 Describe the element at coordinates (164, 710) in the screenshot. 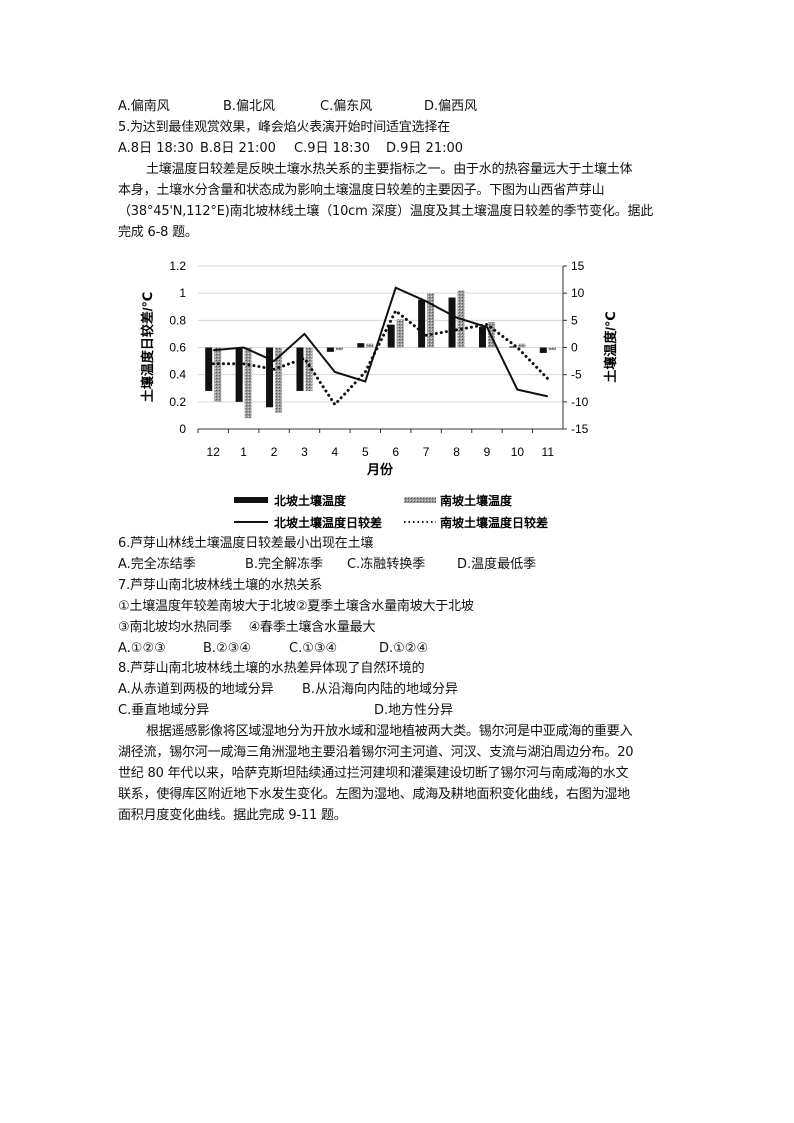

I see `q8-option-c: C.垂直地域分异` at that location.